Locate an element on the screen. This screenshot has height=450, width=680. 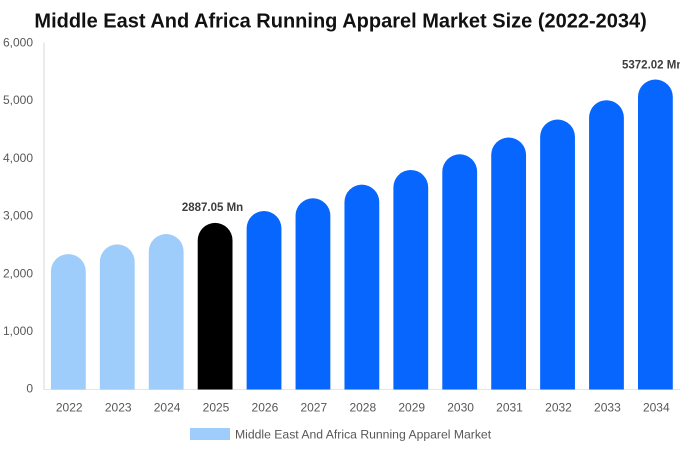
svg-text: 2,000 is located at coordinates (18, 273).